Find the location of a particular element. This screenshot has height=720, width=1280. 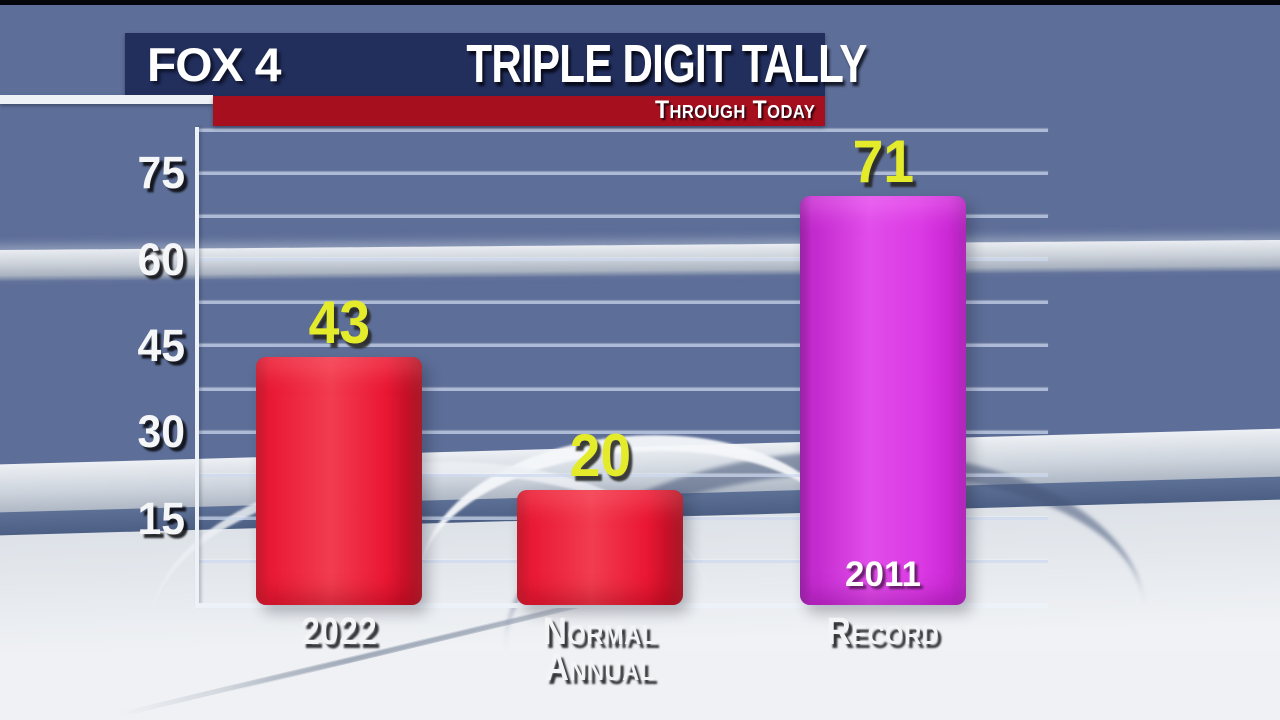

x-axis-line is located at coordinates (621, 605).